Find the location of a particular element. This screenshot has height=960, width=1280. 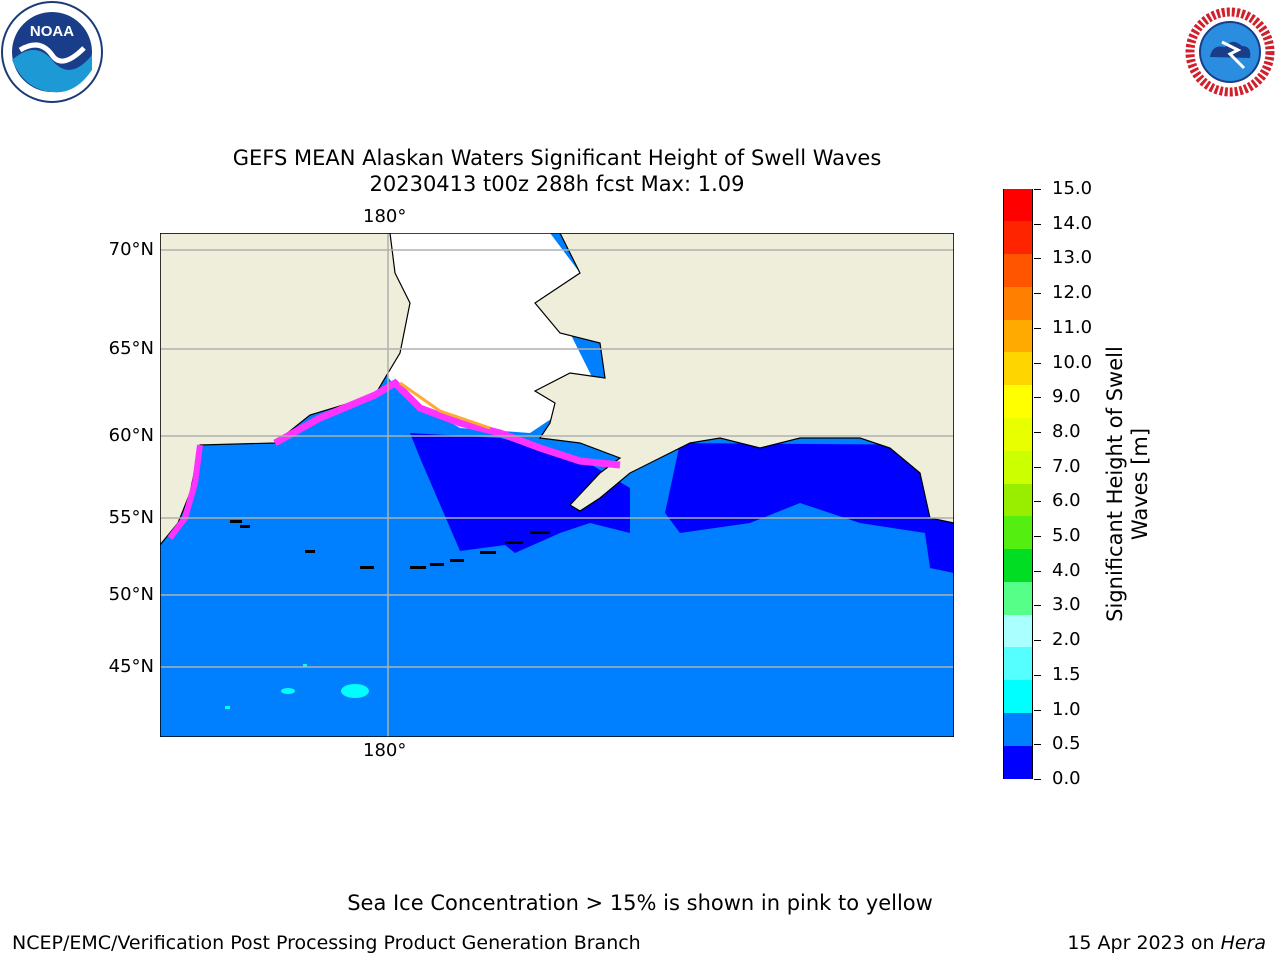

colorbar-tick-label: 10.0 is located at coordinates (1072, 362).